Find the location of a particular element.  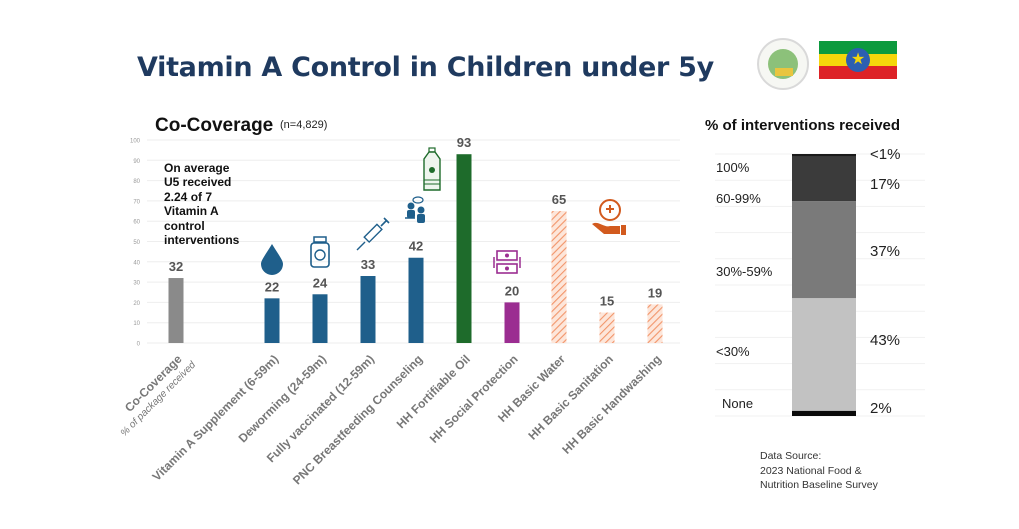

stacked-value-label: <1% is located at coordinates (885, 154).